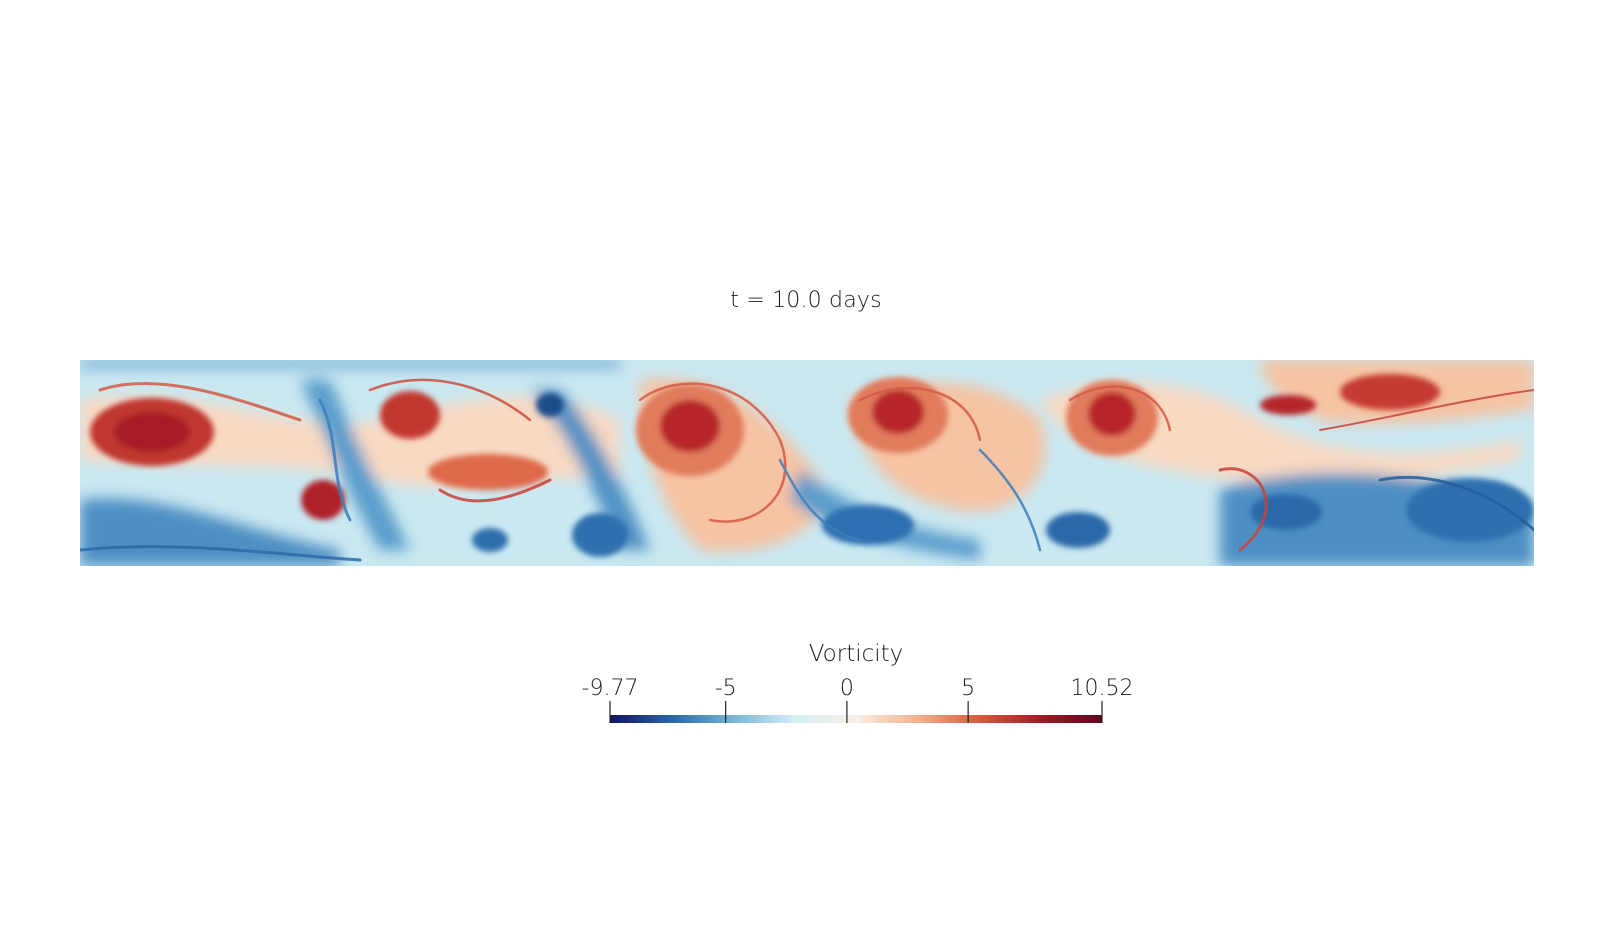  Describe the element at coordinates (856, 719) in the screenshot. I see `colorbar-gradient` at that location.